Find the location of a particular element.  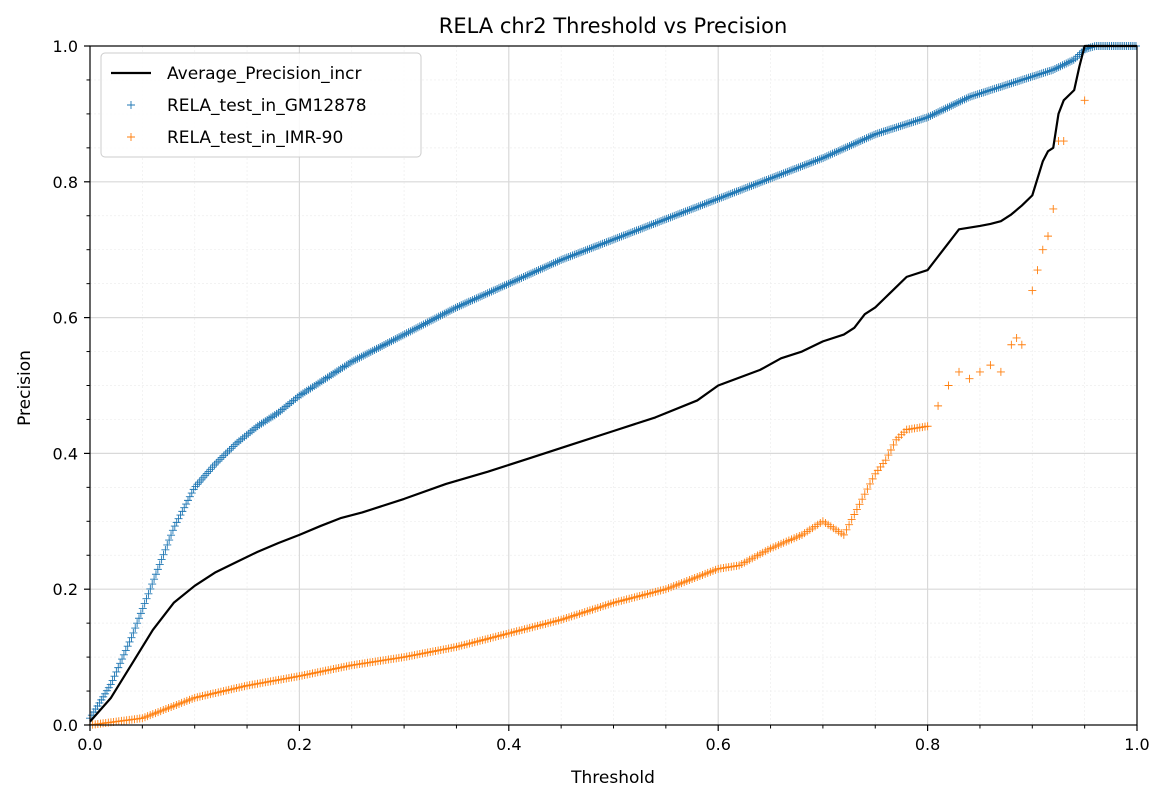

x-tick-label: 0.0 is located at coordinates (89, 744).